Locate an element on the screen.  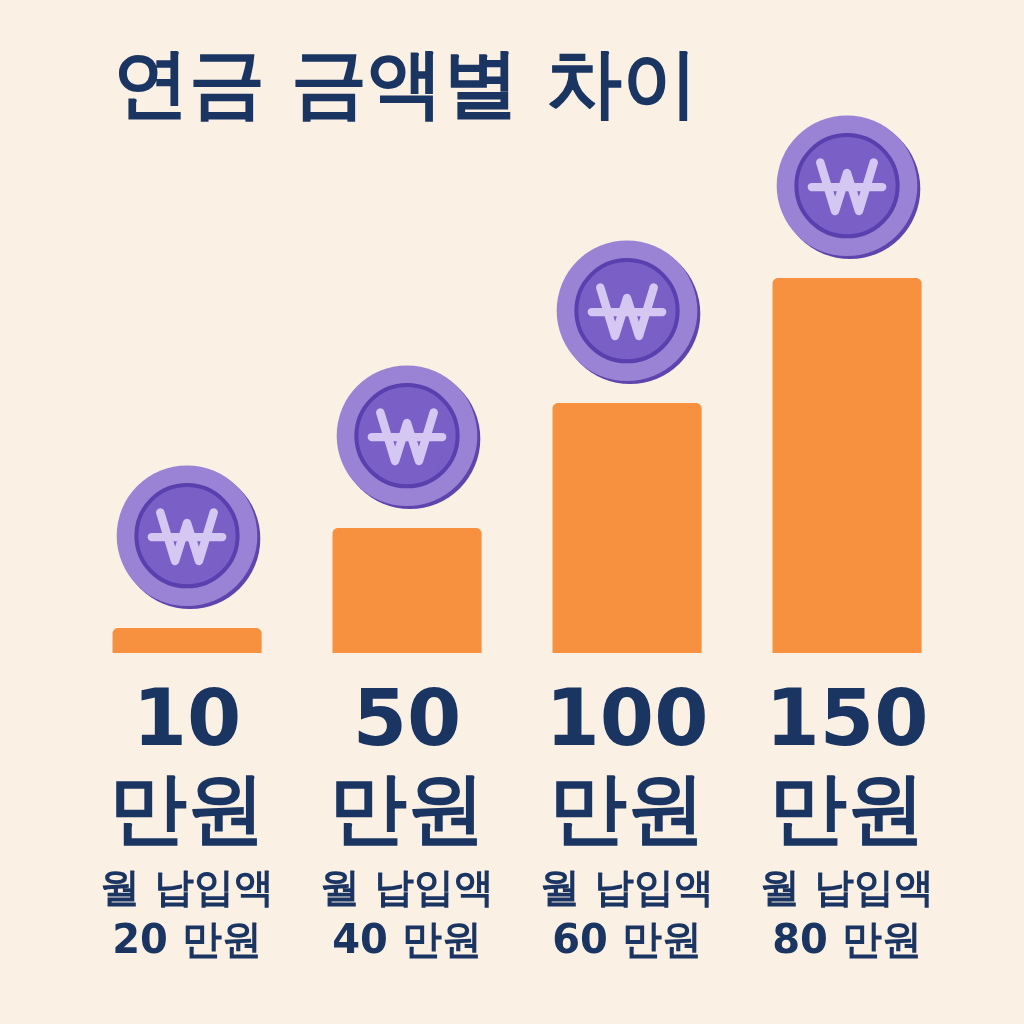
x-tick-label: 월 납입액 60 만원 is located at coordinates (627, 912).